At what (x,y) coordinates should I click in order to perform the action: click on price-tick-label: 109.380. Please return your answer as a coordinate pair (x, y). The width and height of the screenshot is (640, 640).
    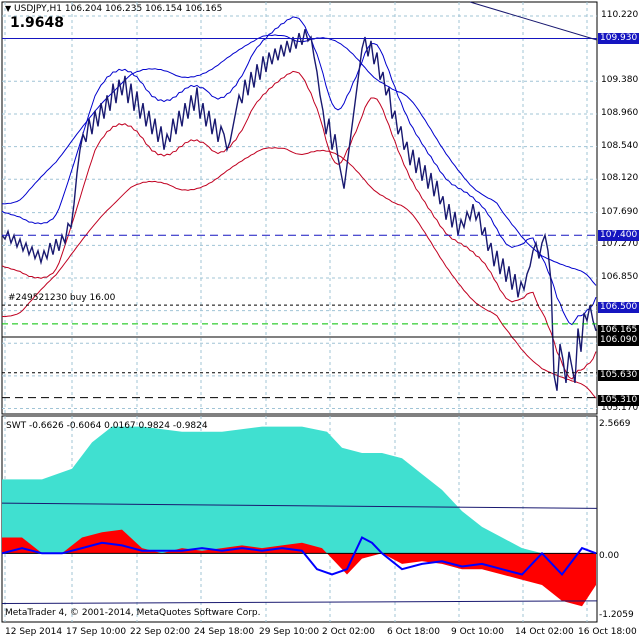
    Looking at the image, I should click on (620, 80).